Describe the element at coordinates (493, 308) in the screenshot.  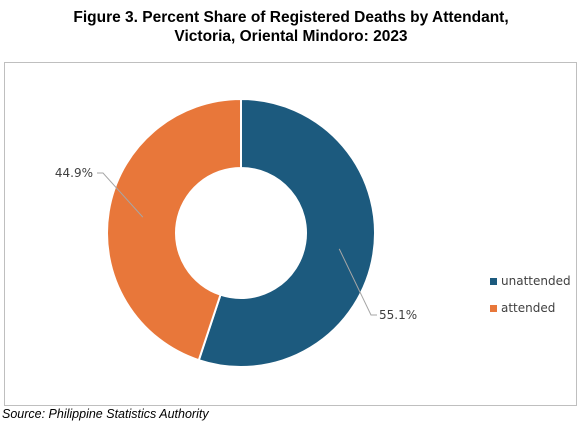
I see `legend-swatch-attended` at that location.